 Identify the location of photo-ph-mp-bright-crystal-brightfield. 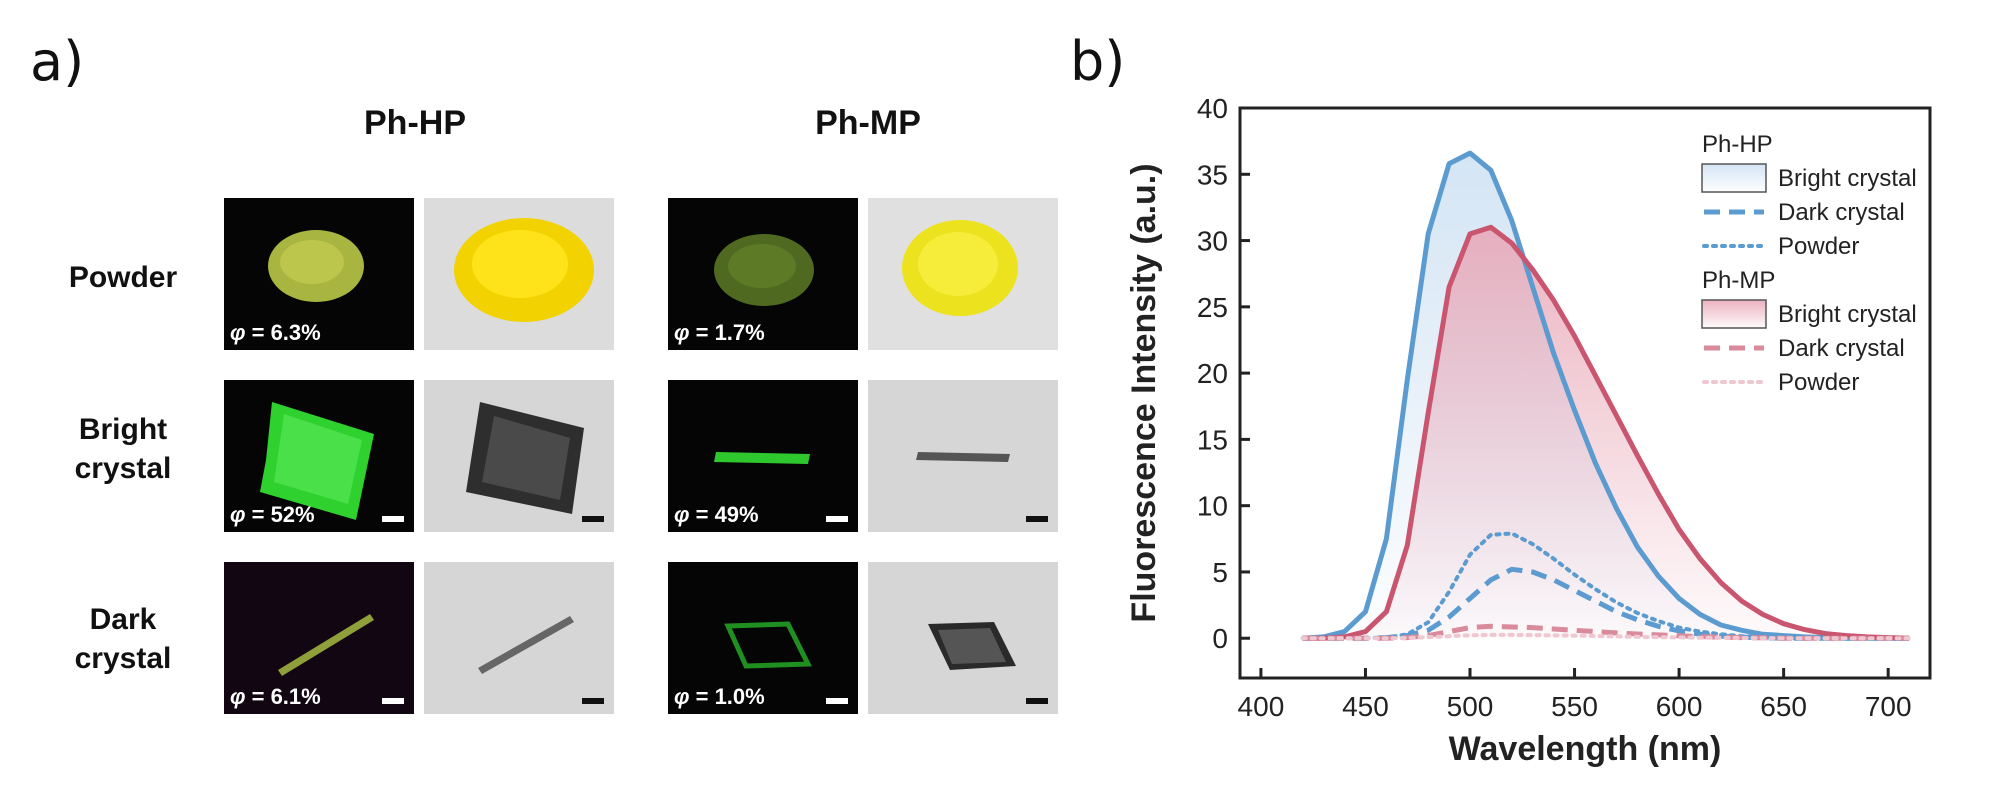
(963, 456).